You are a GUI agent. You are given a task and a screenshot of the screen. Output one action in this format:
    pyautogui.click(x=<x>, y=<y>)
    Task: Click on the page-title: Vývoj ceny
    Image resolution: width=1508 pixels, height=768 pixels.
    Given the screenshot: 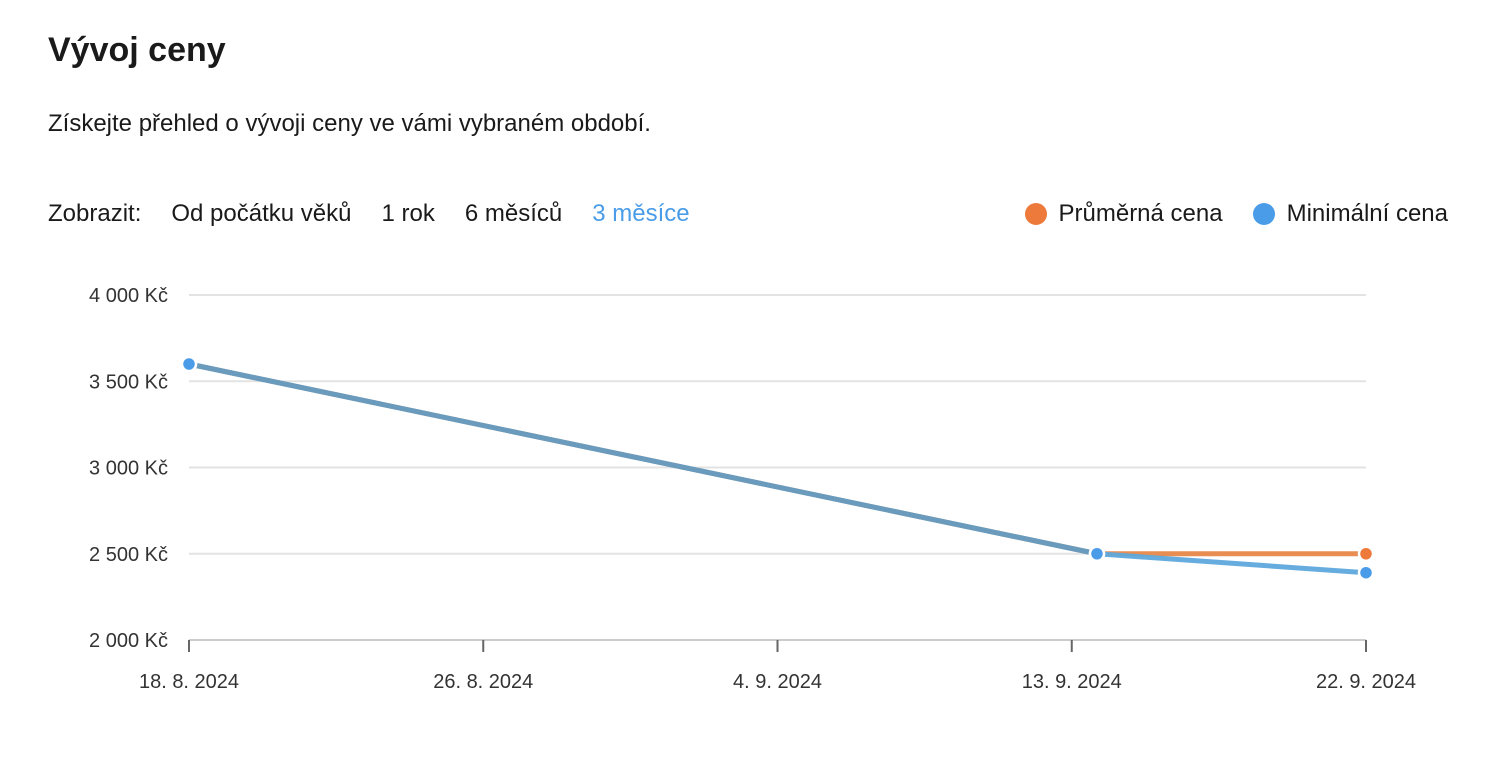 What is the action you would take?
    pyautogui.click(x=137, y=50)
    